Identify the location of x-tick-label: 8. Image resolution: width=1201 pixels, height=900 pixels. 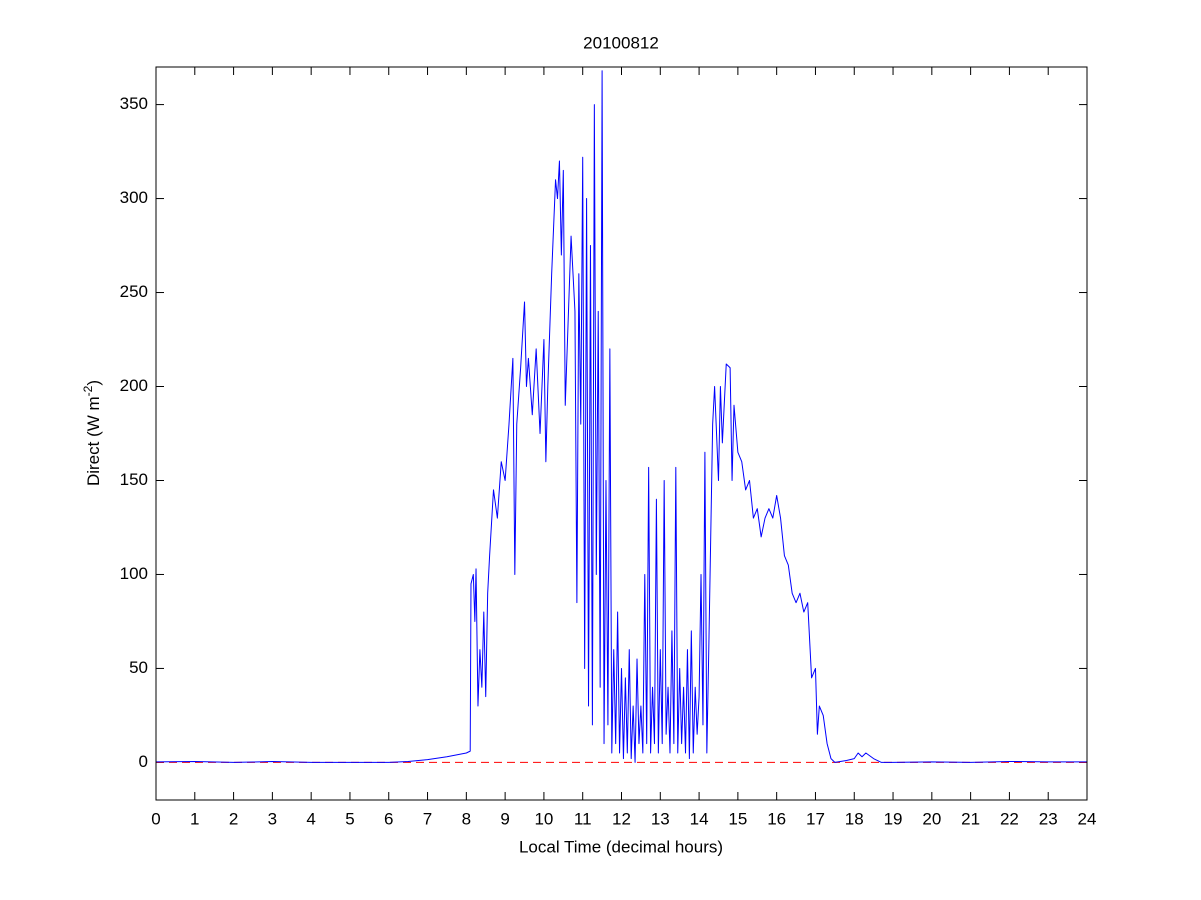
(466, 818).